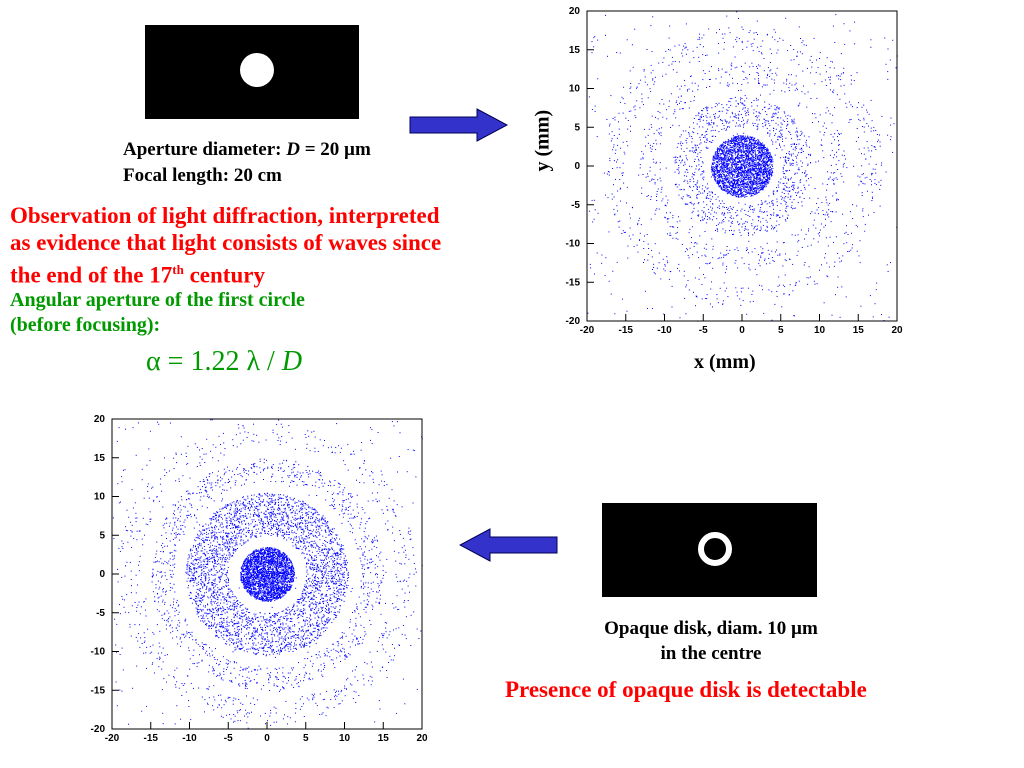  What do you see at coordinates (897, 330) in the screenshot?
I see `x-tick-label: 20` at bounding box center [897, 330].